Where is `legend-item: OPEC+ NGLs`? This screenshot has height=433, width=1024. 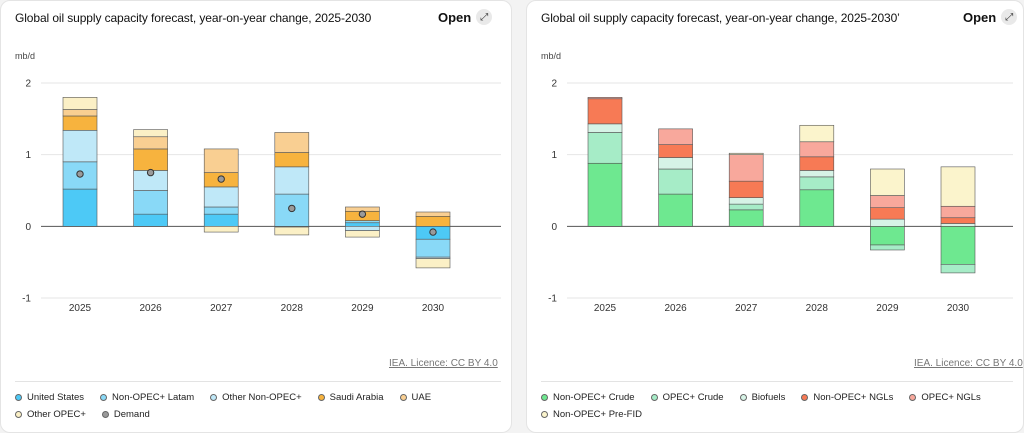
legend-item: OPEC+ NGLs is located at coordinates (945, 397).